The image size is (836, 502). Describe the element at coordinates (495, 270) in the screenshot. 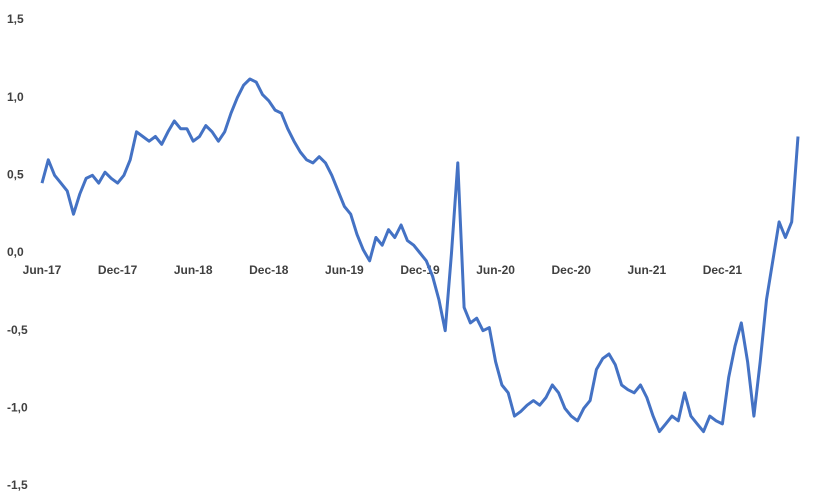

I see `x-tick-label: Jun-20` at that location.